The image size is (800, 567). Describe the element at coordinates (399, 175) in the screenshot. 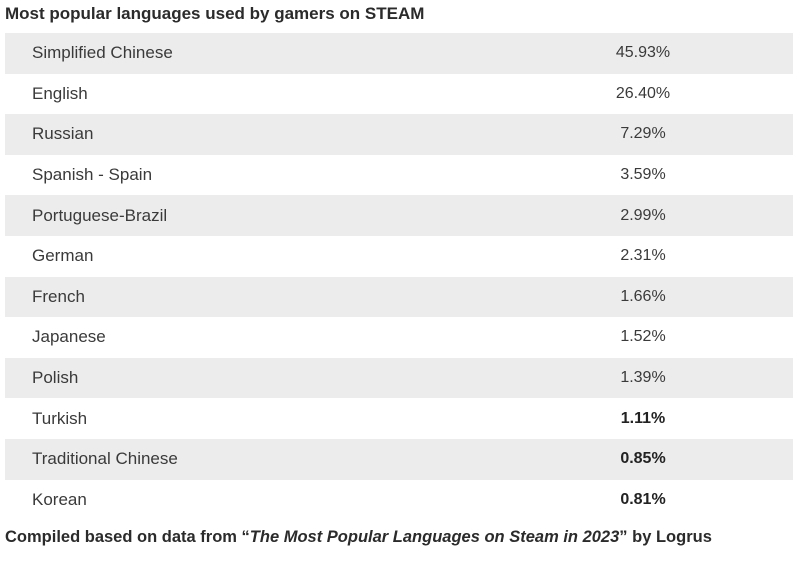

I see `table-row: Spanish - Spain 3.59%` at that location.